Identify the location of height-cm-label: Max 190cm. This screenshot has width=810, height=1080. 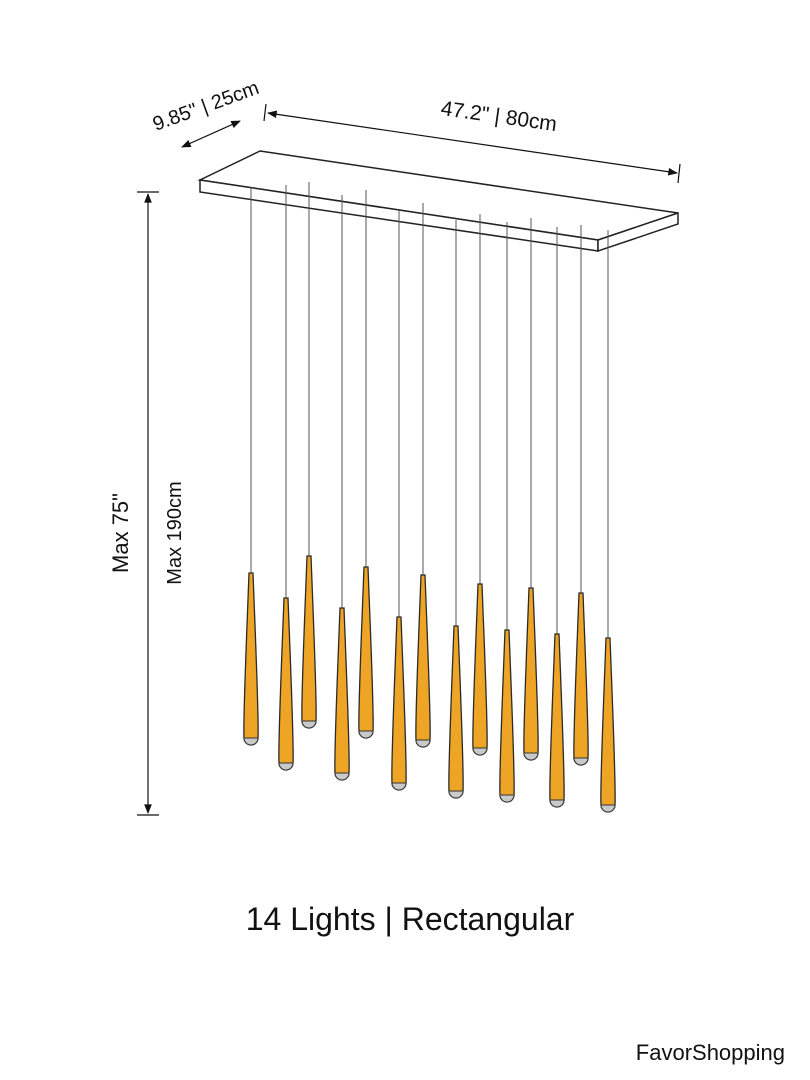
(175, 532).